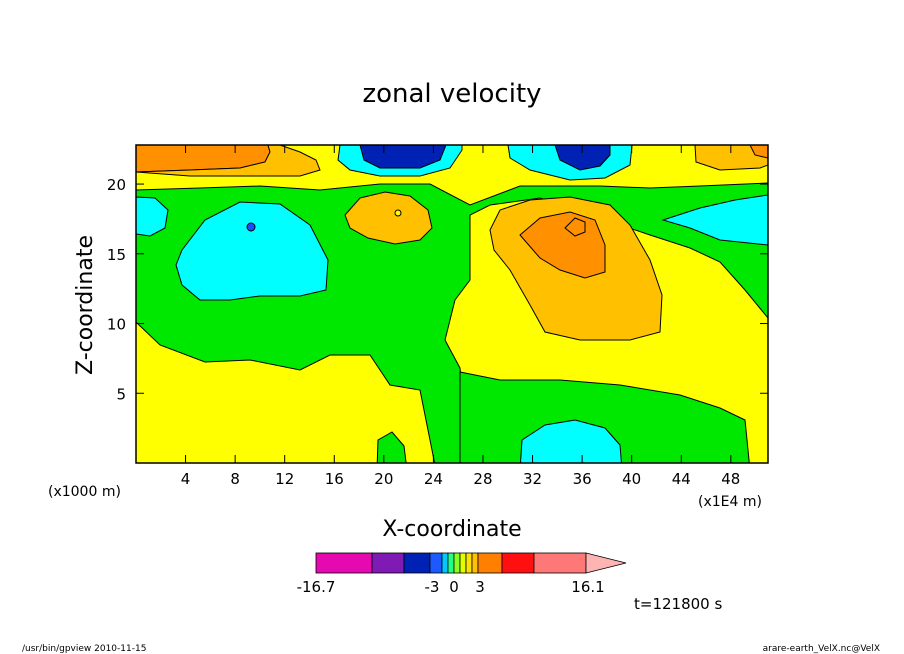 Image resolution: width=904 pixels, height=654 pixels. Describe the element at coordinates (251, 227) in the screenshot. I see `blue-dot` at that location.